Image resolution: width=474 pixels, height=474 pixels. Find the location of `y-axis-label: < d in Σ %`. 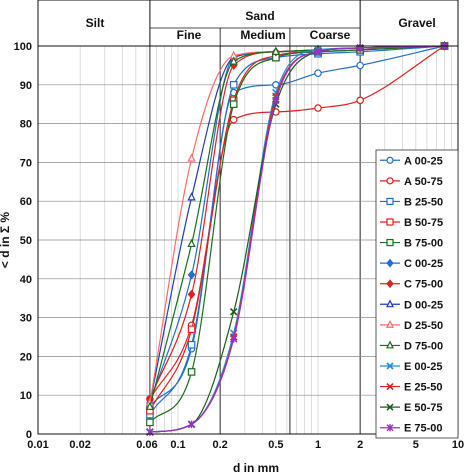

y-axis-label: < d in Σ % is located at coordinates (6, 240).